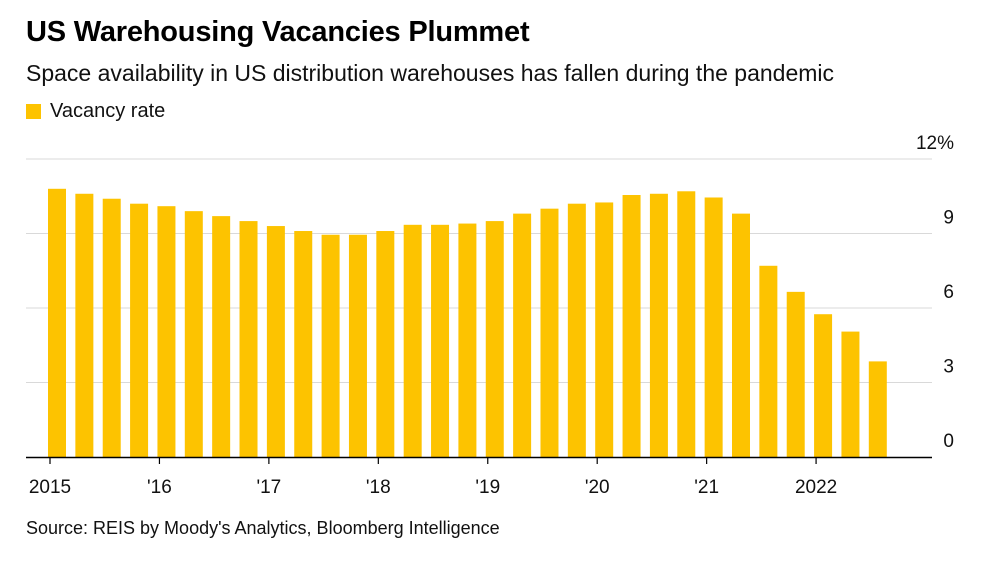 This screenshot has height=562, width=1001. Describe the element at coordinates (948, 367) in the screenshot. I see `y-tick-label: 3` at that location.